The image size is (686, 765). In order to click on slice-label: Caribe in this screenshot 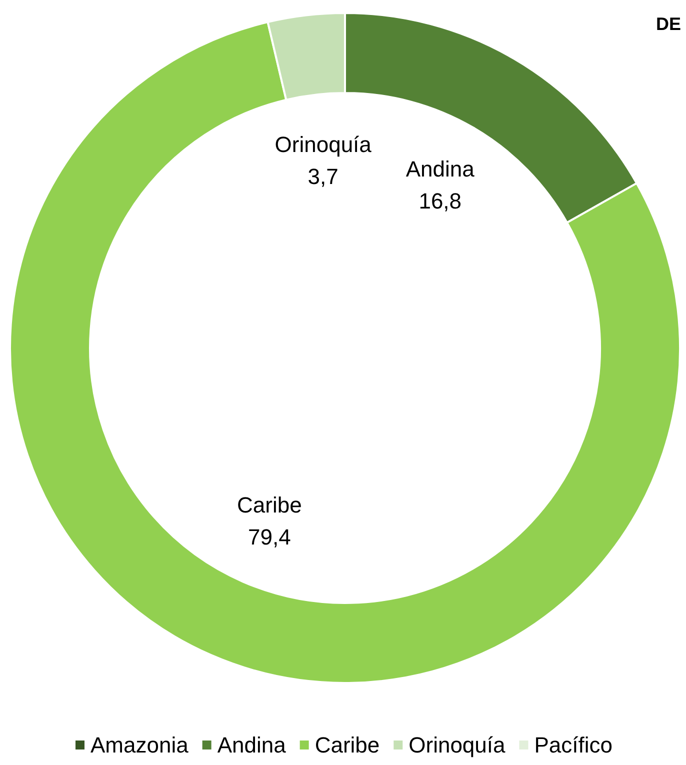, I will do `click(269, 505)`.